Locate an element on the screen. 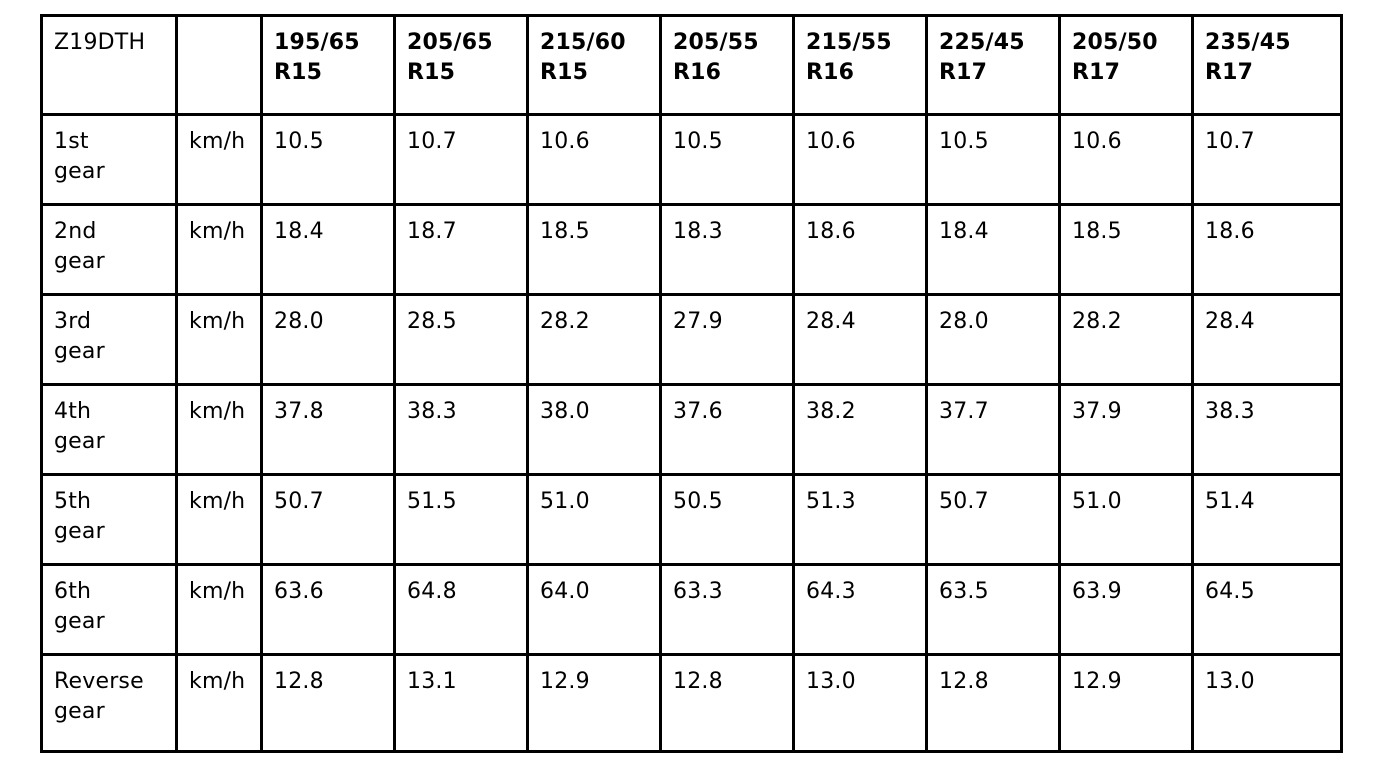 The width and height of the screenshot is (1376, 760). gear-label-cell: 3rd gear is located at coordinates (109, 339).